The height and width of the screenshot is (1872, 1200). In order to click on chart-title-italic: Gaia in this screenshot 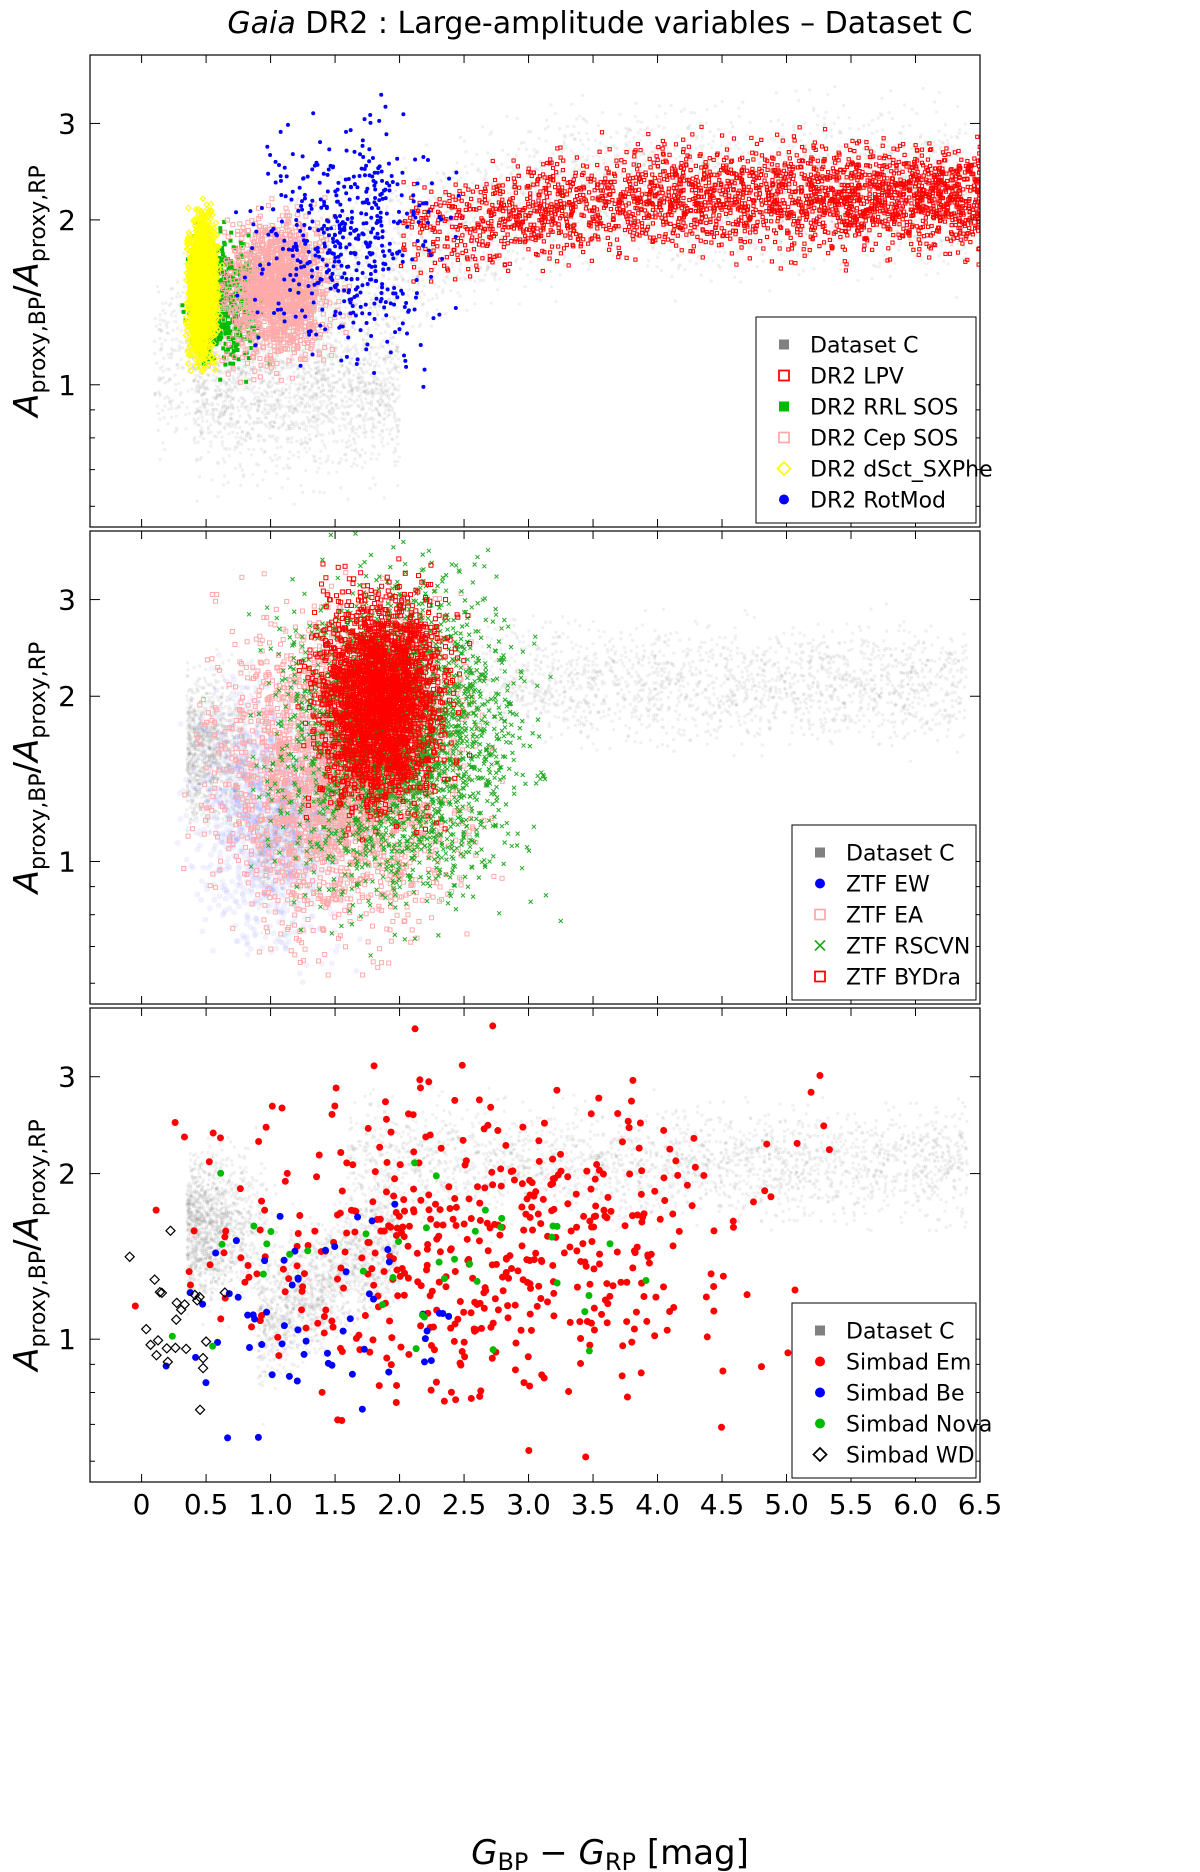, I will do `click(261, 23)`.